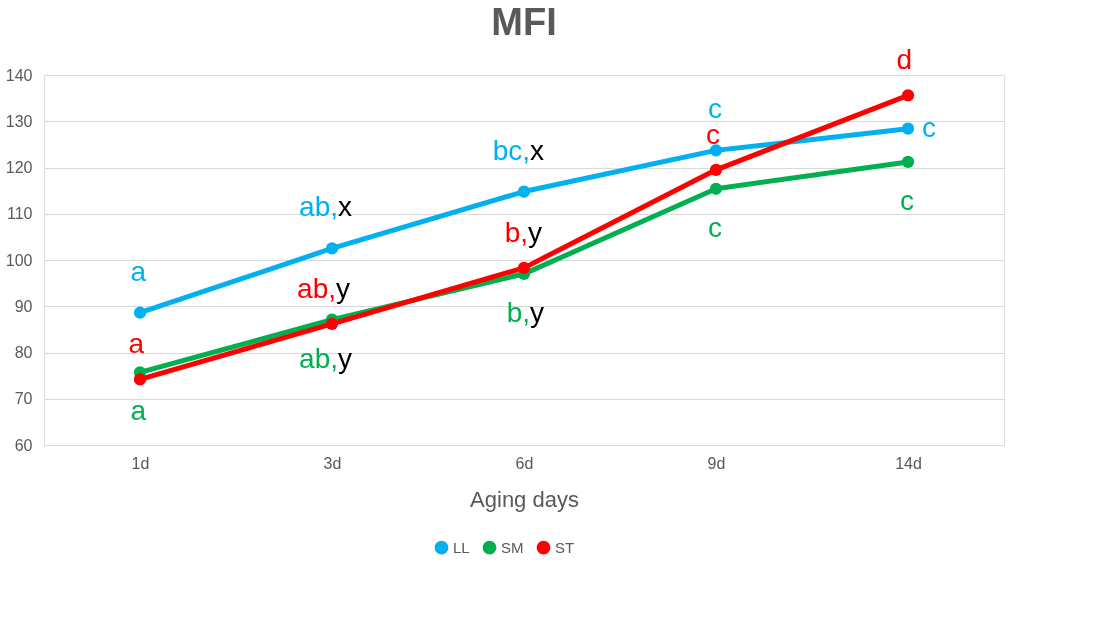 The height and width of the screenshot is (620, 1104). Describe the element at coordinates (512, 547) in the screenshot. I see `legend-label: SM` at that location.